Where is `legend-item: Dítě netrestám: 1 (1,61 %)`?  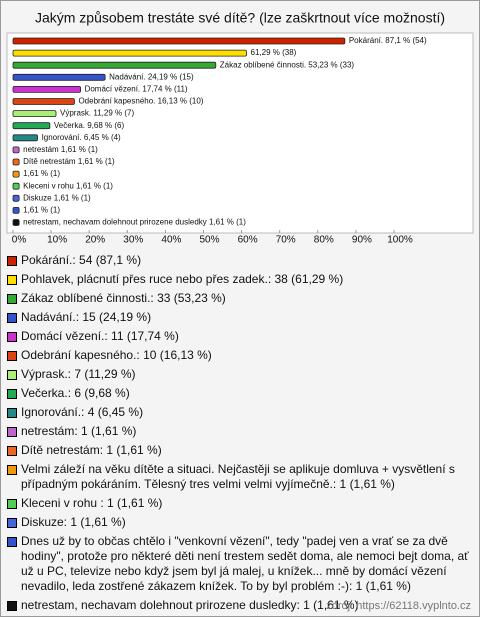
legend-item: Dítě netrestám: 1 (1,61 %) is located at coordinates (240, 450).